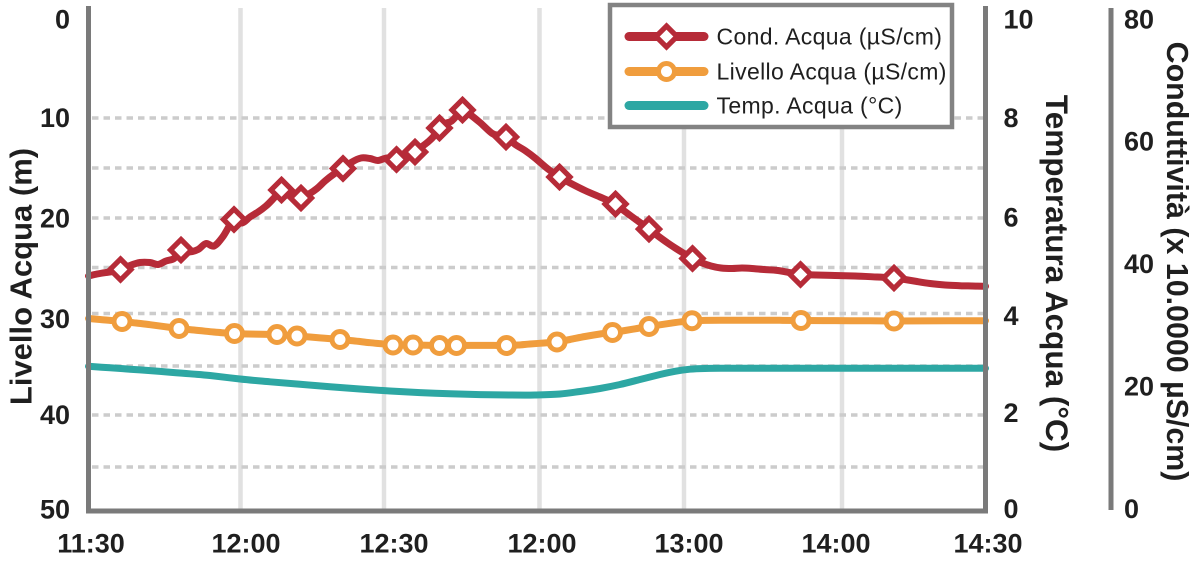  What do you see at coordinates (55, 319) in the screenshot?
I see `svg-text: 30` at bounding box center [55, 319].